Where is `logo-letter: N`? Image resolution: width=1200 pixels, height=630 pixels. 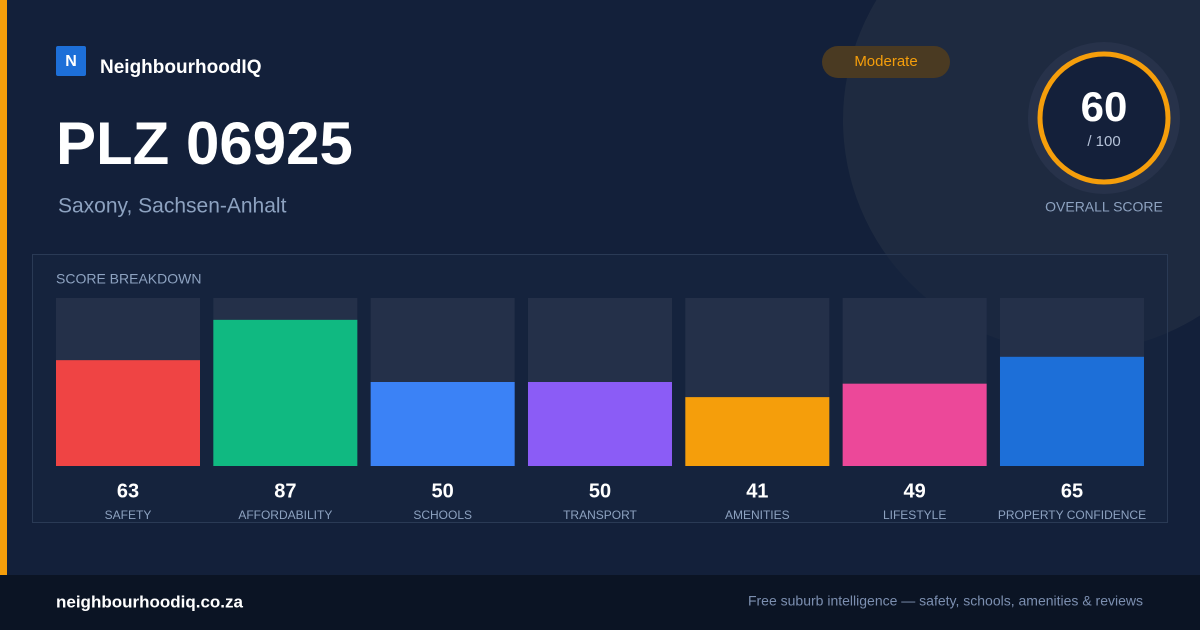 logo-letter: N is located at coordinates (71, 61).